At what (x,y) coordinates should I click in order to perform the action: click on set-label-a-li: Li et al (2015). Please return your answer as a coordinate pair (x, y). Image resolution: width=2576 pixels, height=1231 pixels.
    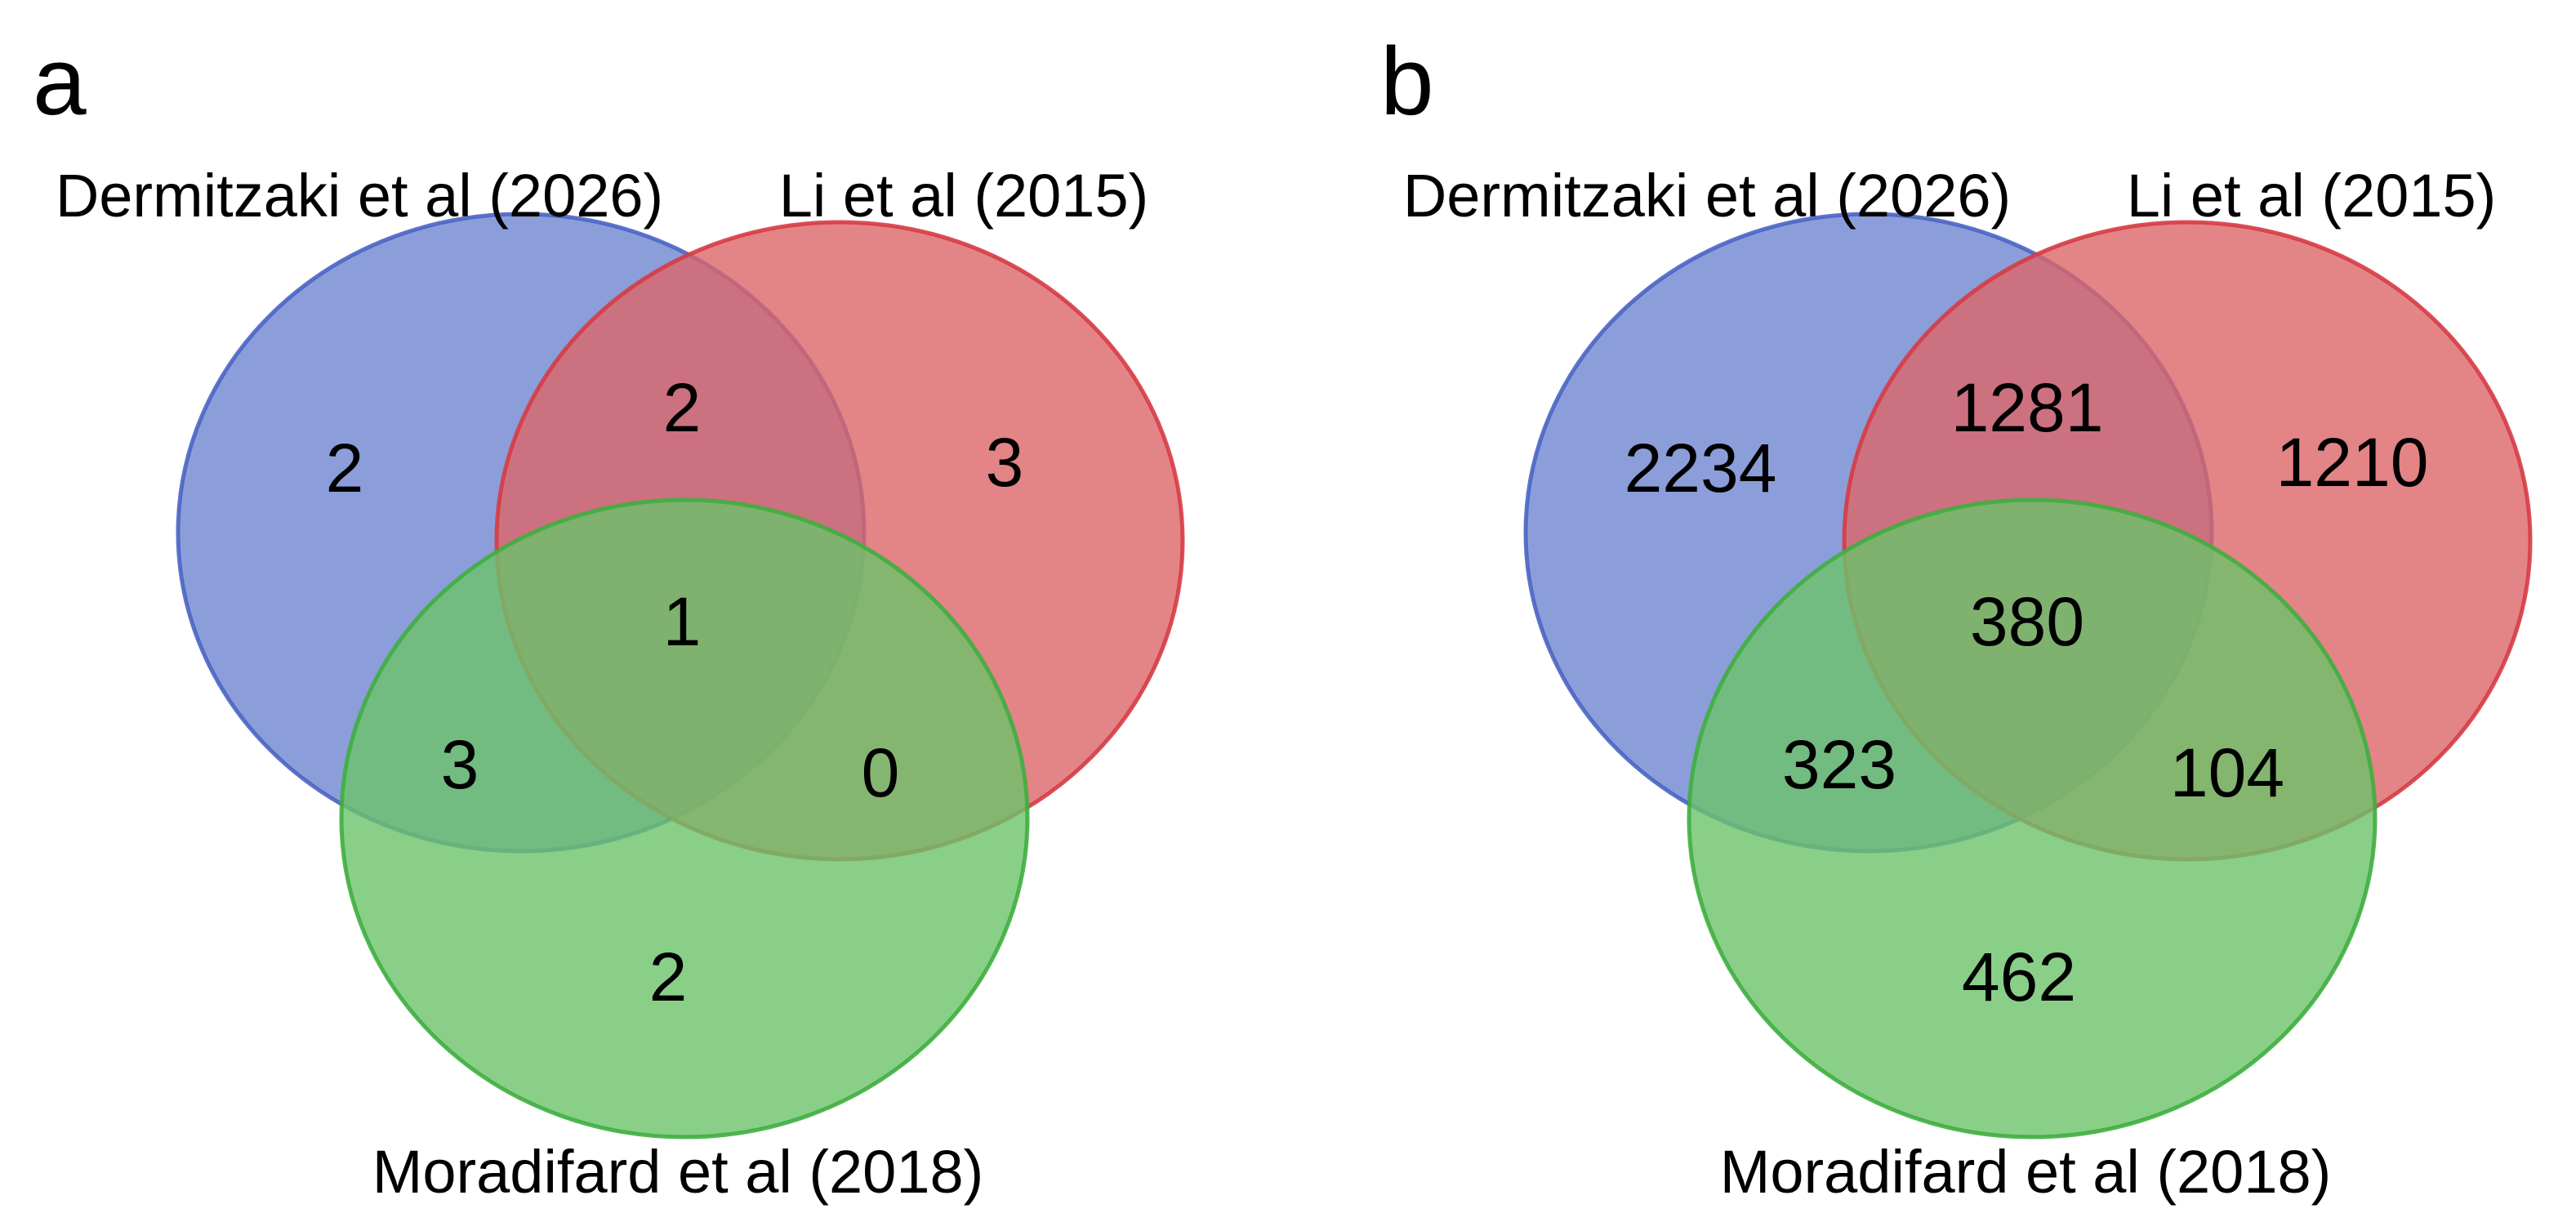
    Looking at the image, I should click on (964, 196).